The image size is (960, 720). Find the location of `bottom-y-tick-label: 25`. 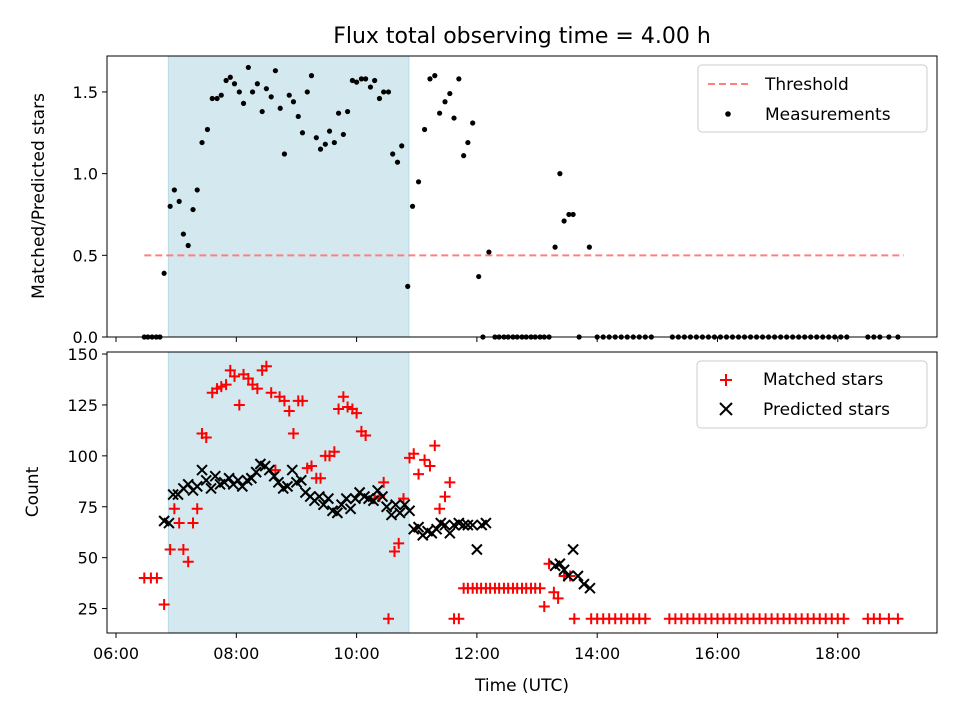

bottom-y-tick-label: 25 is located at coordinates (88, 609).